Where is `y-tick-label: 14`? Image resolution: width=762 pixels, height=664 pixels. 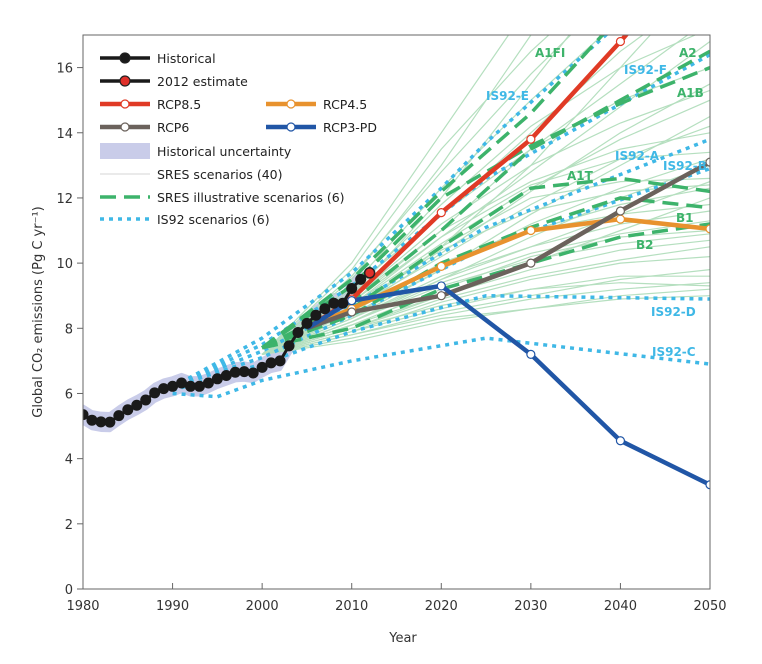 y-tick-label: 14 is located at coordinates (64, 134).